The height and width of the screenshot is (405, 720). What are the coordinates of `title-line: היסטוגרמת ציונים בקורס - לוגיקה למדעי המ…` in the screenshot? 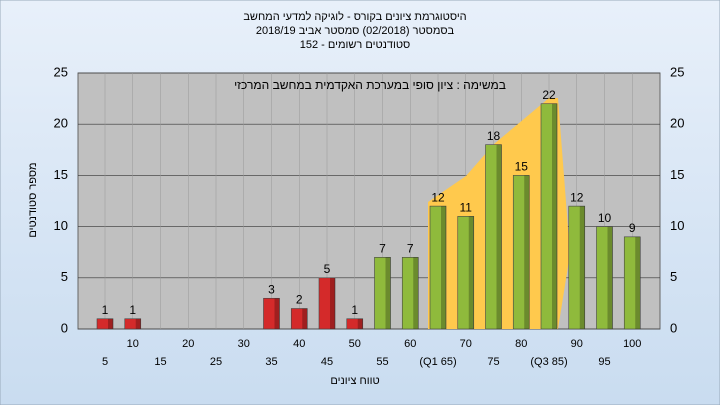 It's located at (354, 16).